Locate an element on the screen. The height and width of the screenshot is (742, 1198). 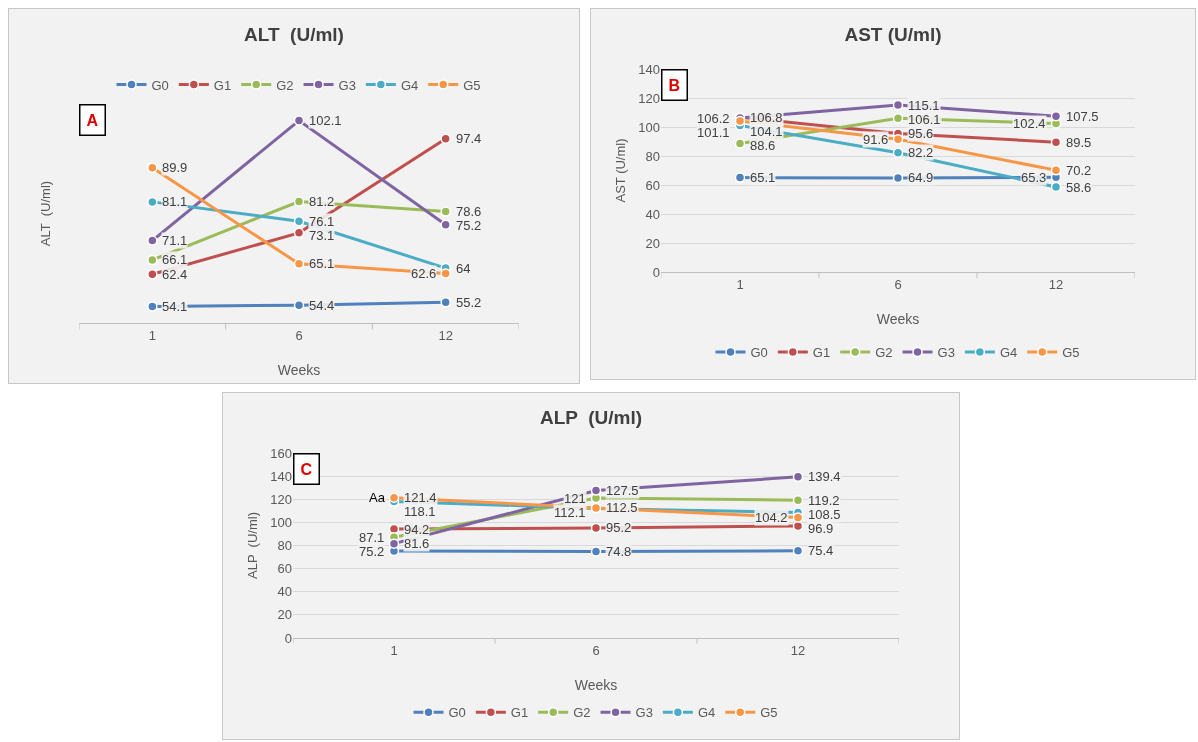
data-label: 121.4 is located at coordinates (420, 497).